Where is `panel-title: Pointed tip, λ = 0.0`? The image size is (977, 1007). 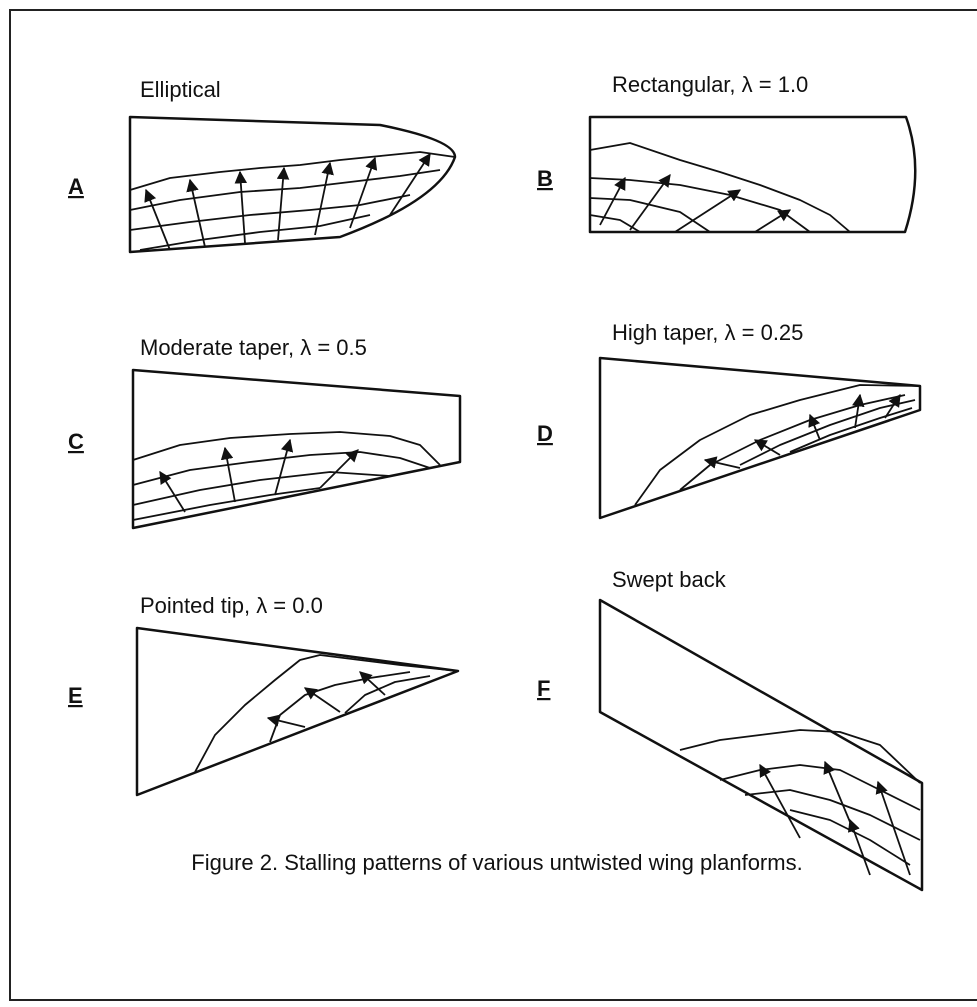
panel-title: Pointed tip, λ = 0.0 is located at coordinates (231, 605).